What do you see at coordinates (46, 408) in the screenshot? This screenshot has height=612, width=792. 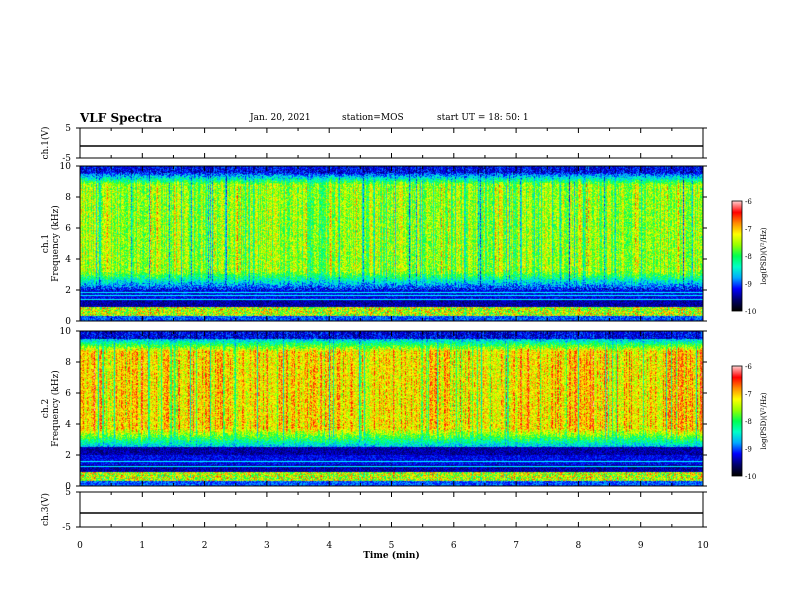 I see `y-axis-label: ch.2` at bounding box center [46, 408].